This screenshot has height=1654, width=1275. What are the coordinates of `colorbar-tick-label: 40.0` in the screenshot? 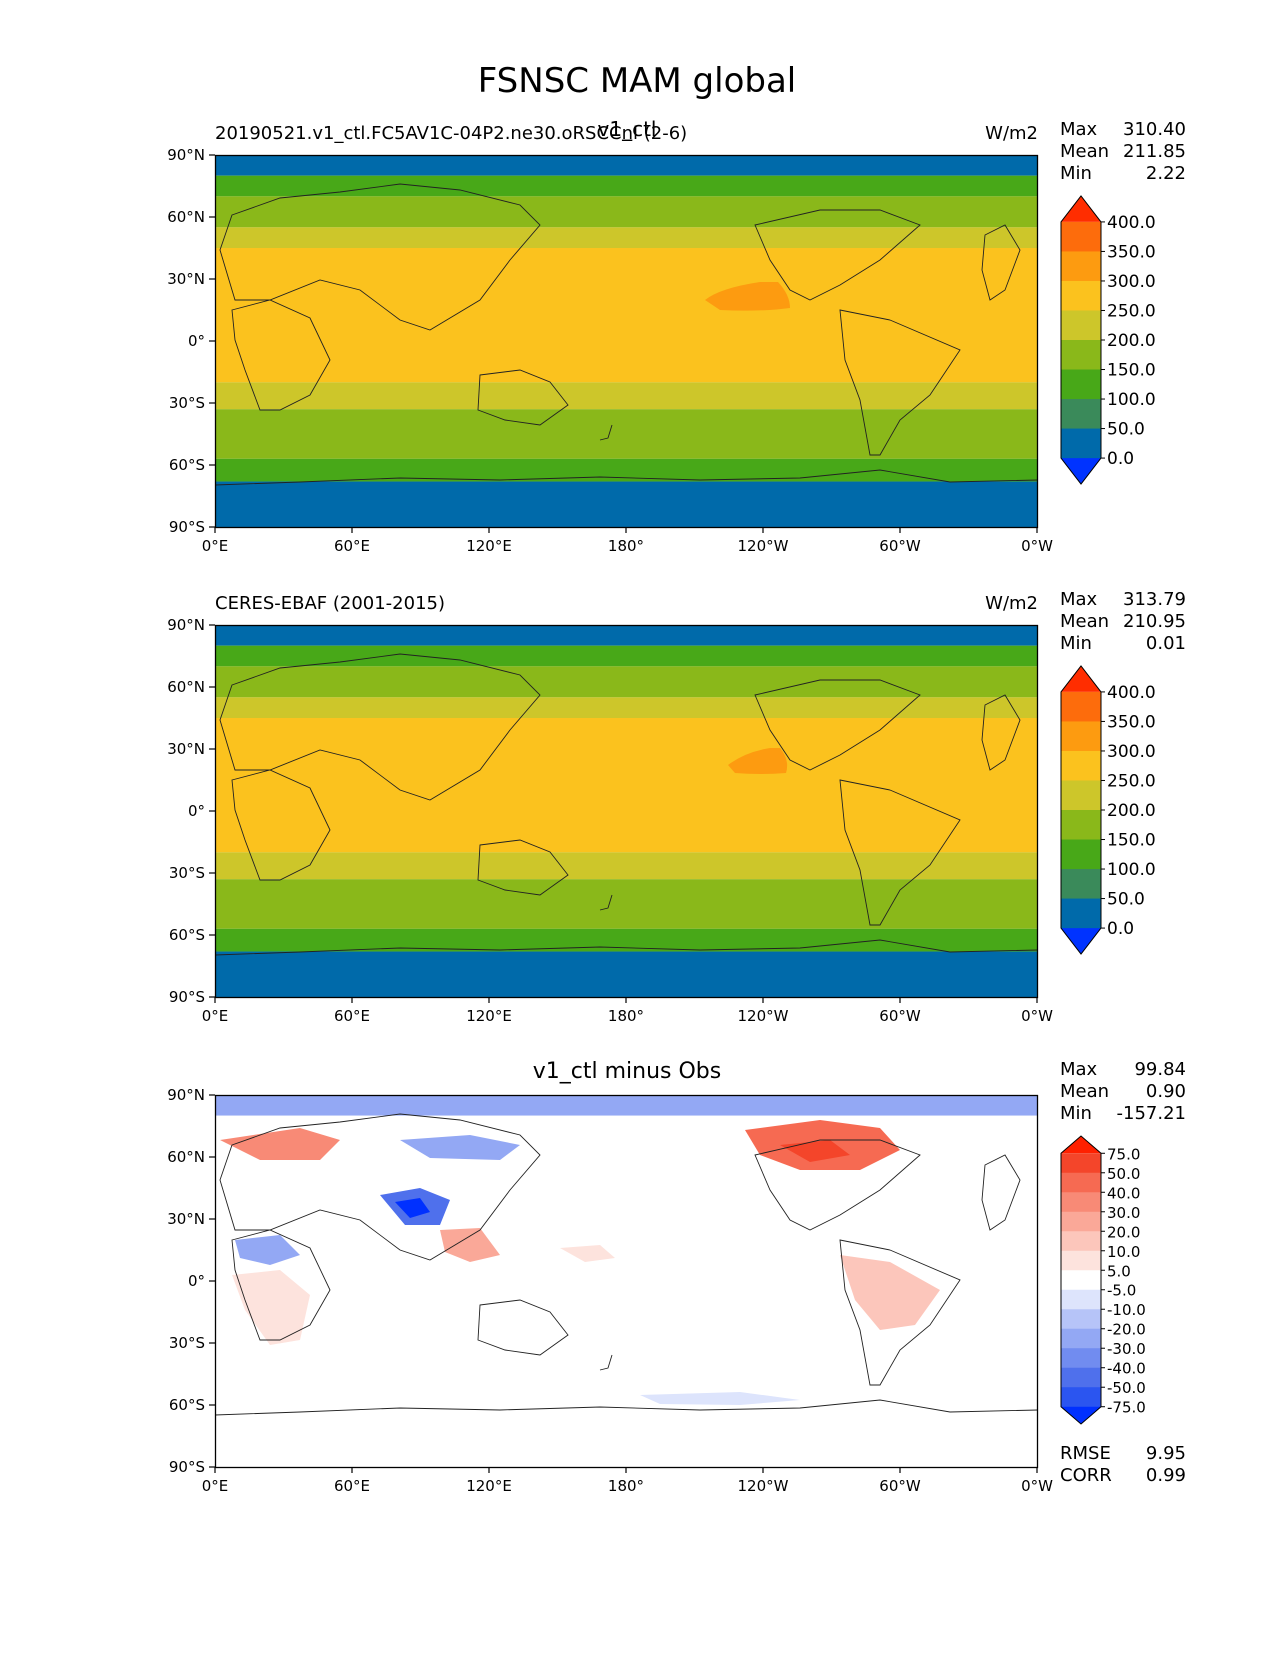 It's located at (1123, 1193).